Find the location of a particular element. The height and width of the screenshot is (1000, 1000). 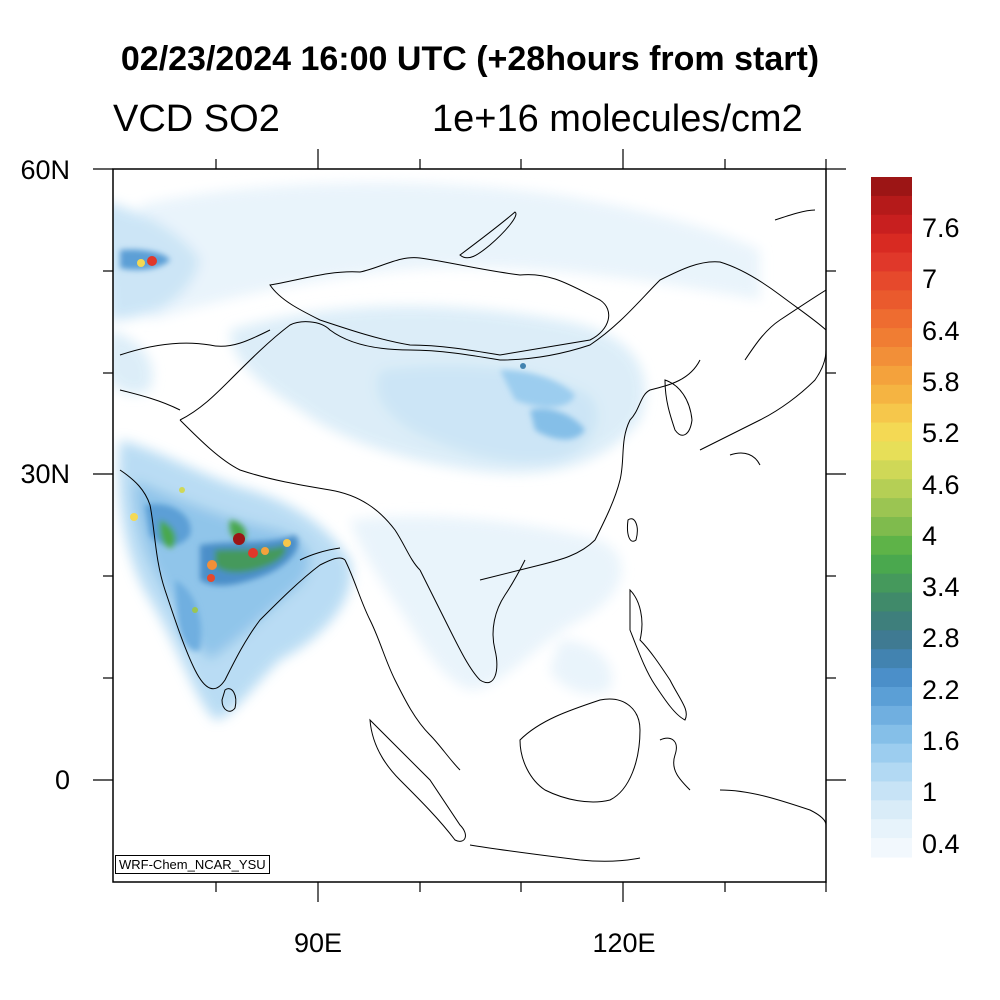

lon-label-90e: 90E is located at coordinates (318, 943).